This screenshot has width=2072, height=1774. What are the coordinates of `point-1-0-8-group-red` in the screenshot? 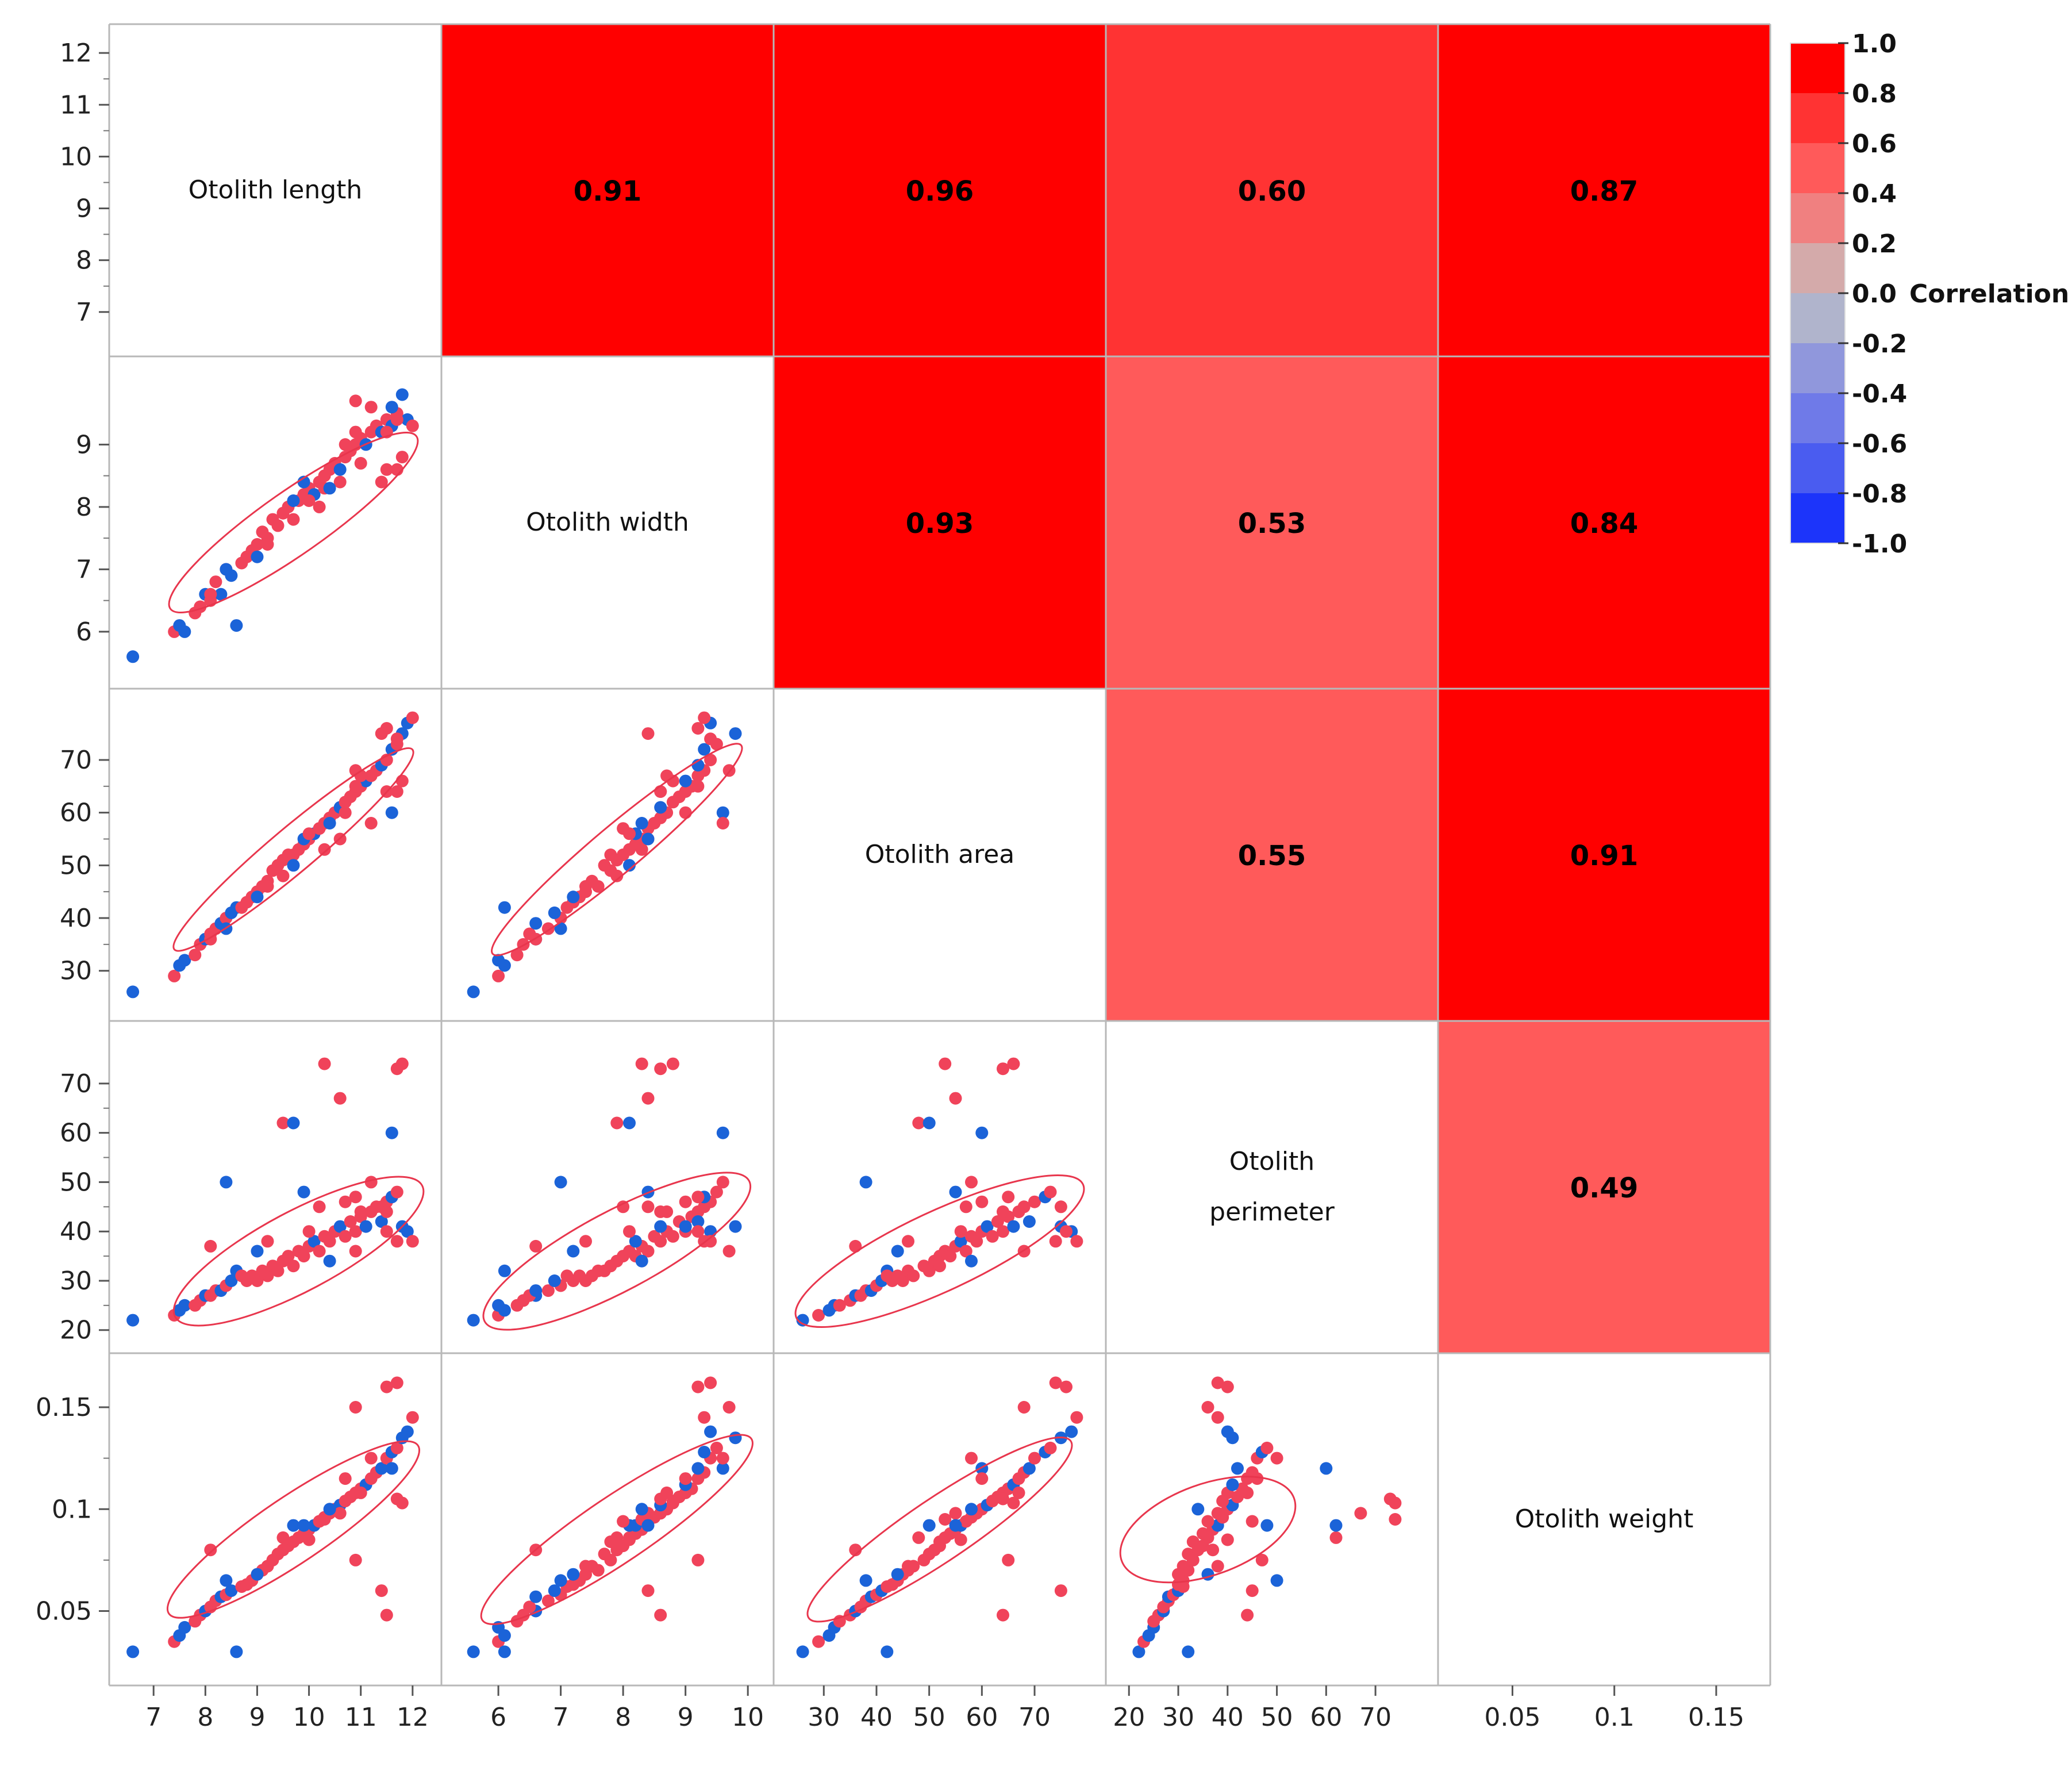 It's located at (215, 582).